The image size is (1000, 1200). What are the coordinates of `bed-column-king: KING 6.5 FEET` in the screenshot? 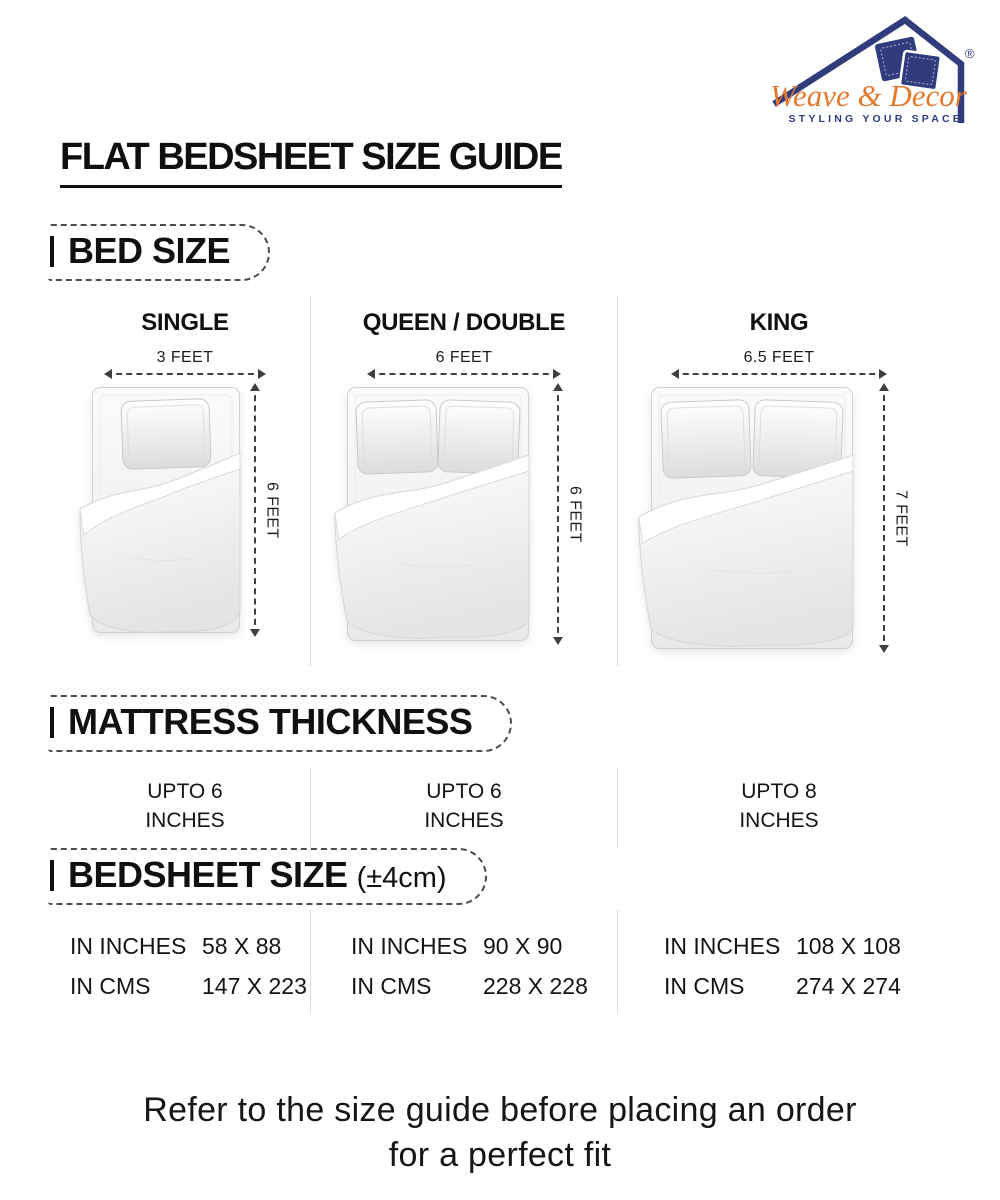 It's located at (778, 481).